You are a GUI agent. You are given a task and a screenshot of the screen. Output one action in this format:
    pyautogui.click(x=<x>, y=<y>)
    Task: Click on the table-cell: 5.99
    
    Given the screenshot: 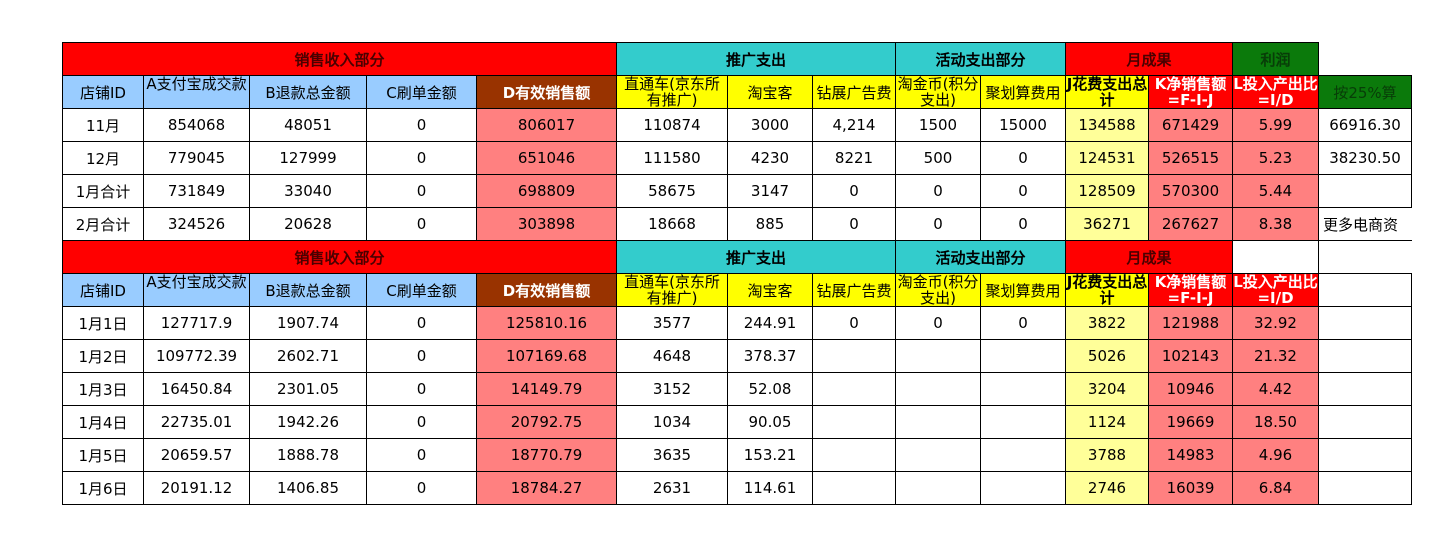 What is the action you would take?
    pyautogui.click(x=1275, y=125)
    